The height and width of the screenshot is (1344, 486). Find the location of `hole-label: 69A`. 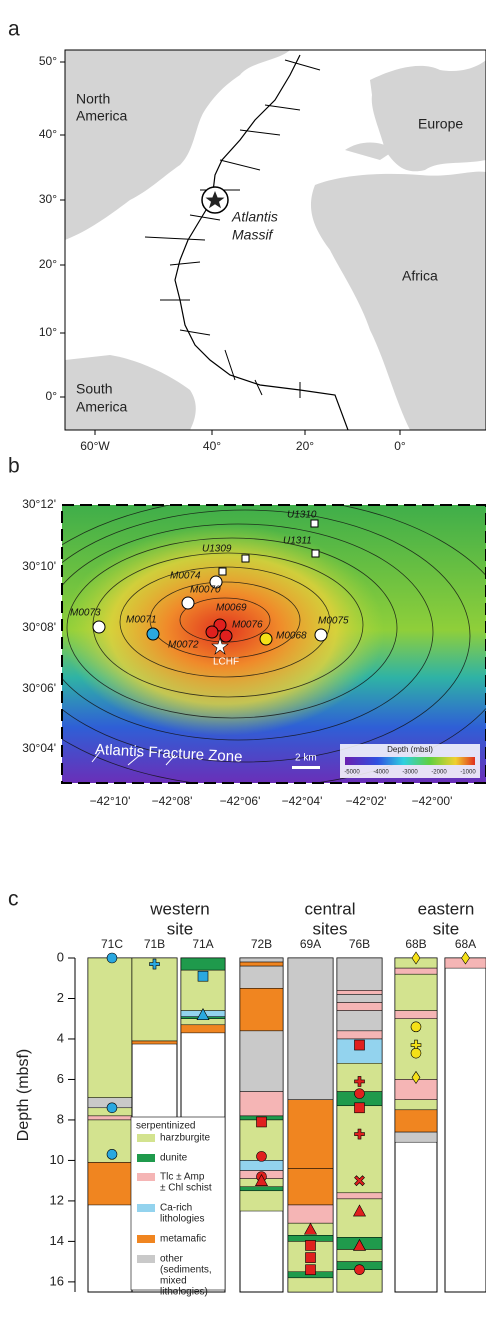

hole-label: 69A is located at coordinates (310, 944).